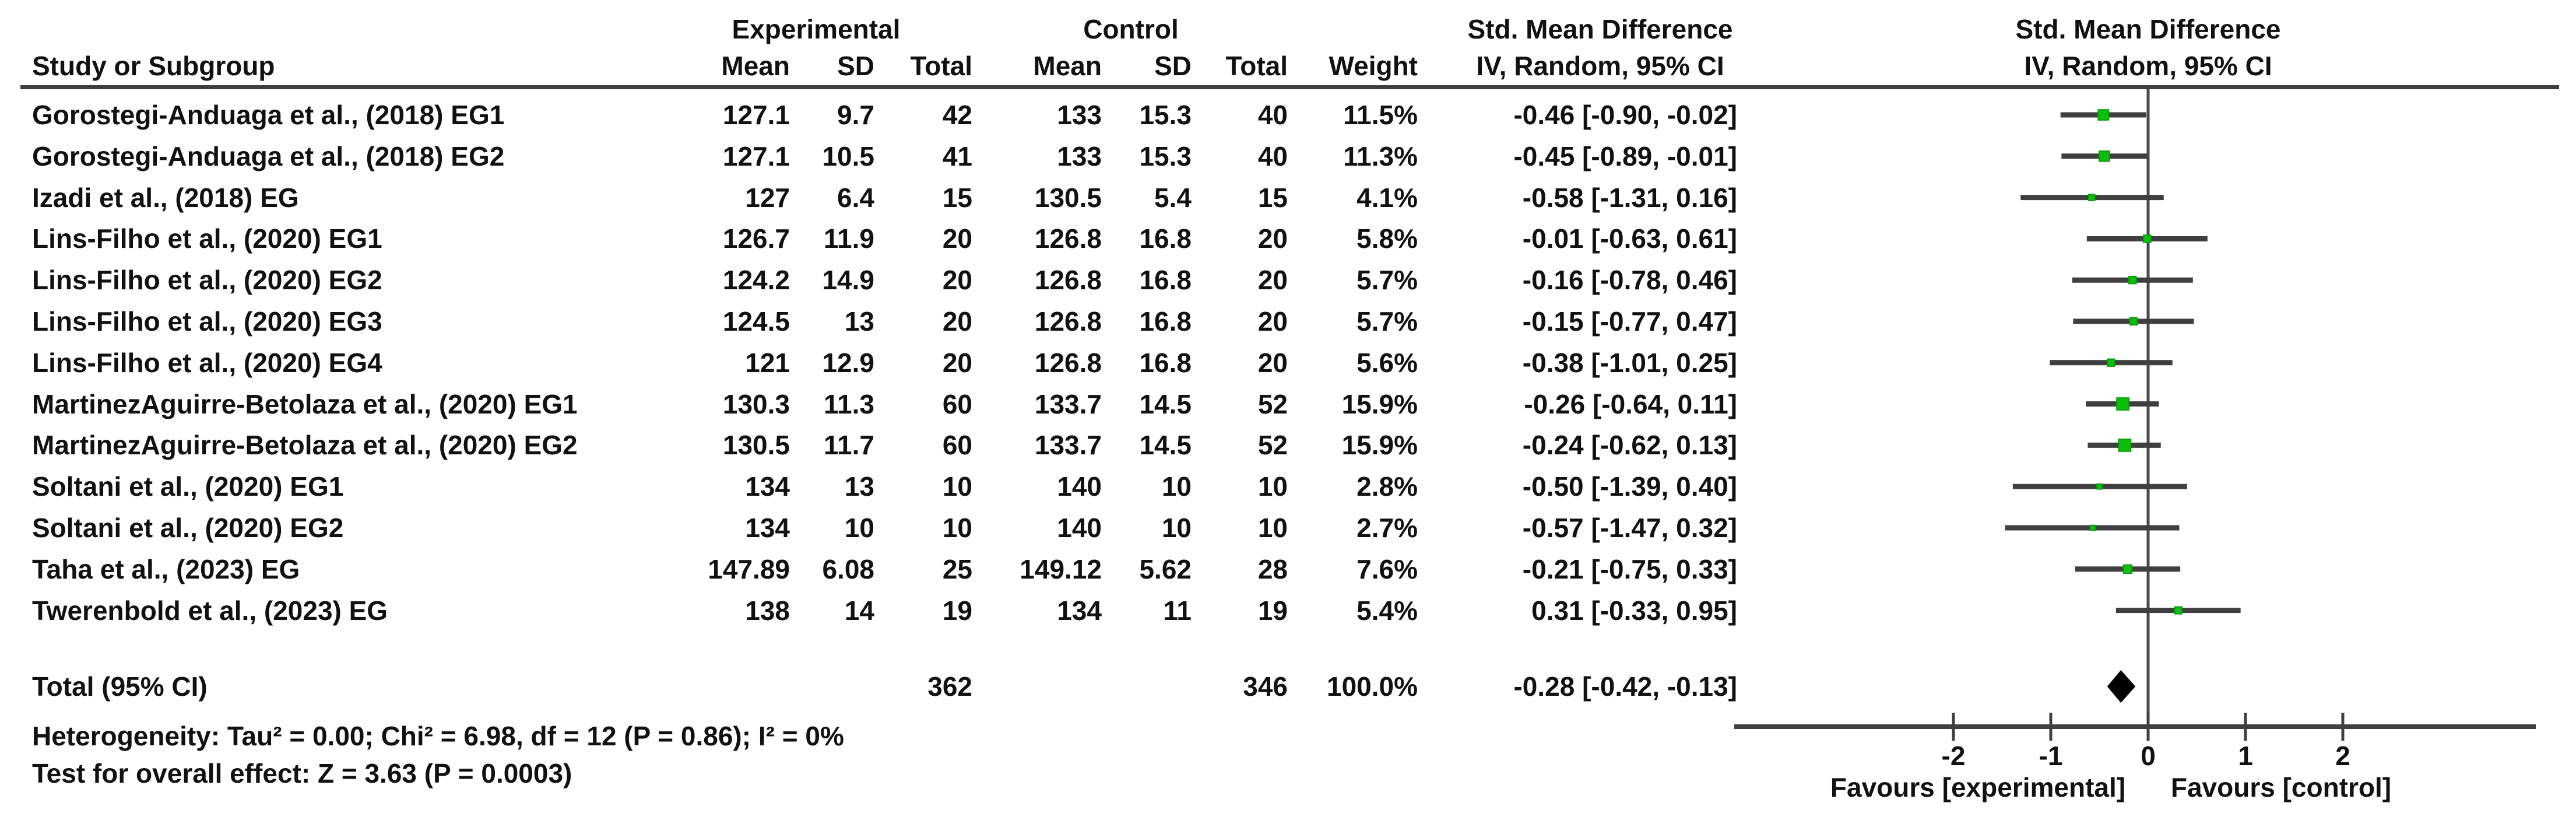  Describe the element at coordinates (767, 486) in the screenshot. I see `cell-exp_mean: 134` at that location.